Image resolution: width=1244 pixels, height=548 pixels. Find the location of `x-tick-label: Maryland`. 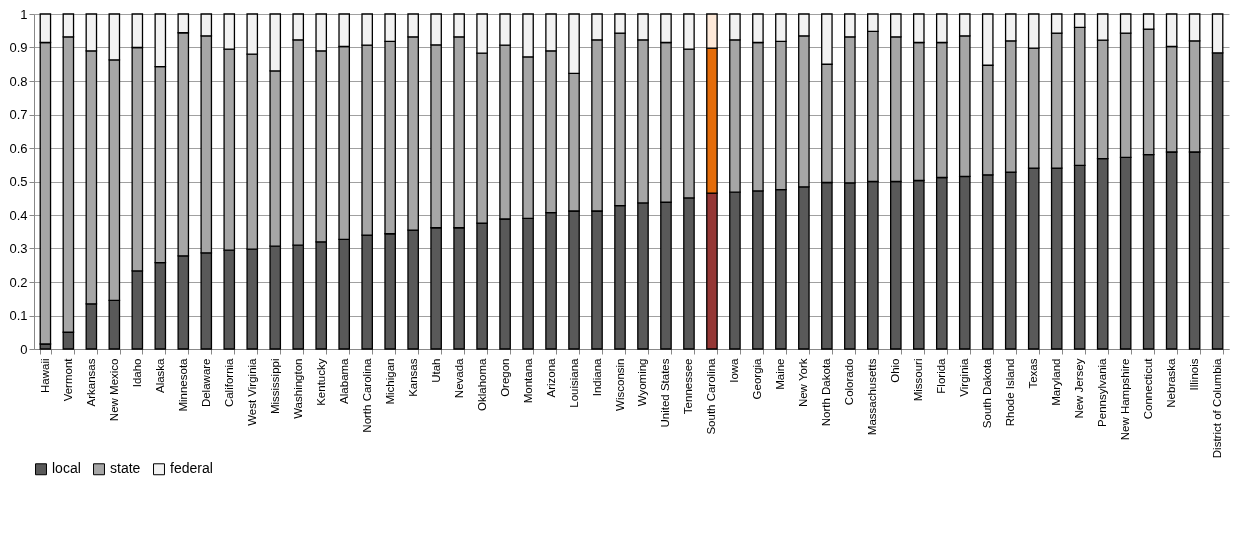

x-tick-label: Maryland is located at coordinates (1056, 382).